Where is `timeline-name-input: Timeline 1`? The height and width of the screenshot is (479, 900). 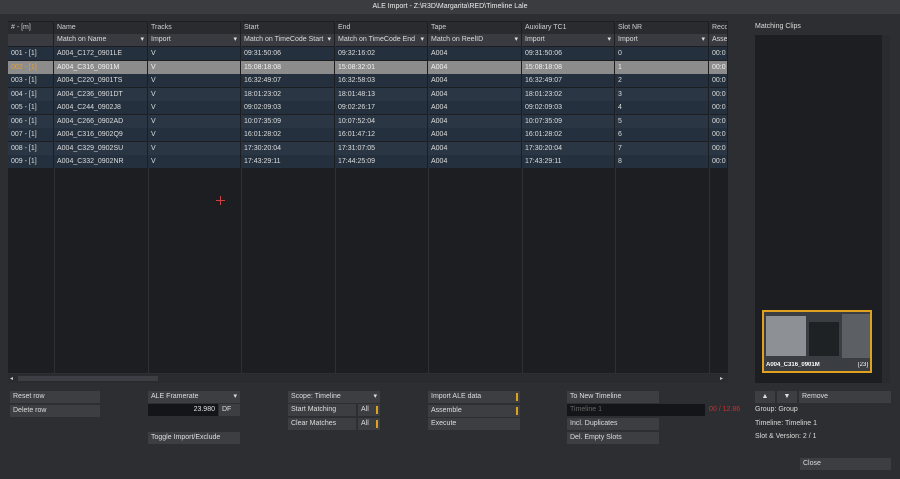
timeline-name-input: Timeline 1 is located at coordinates (636, 410).